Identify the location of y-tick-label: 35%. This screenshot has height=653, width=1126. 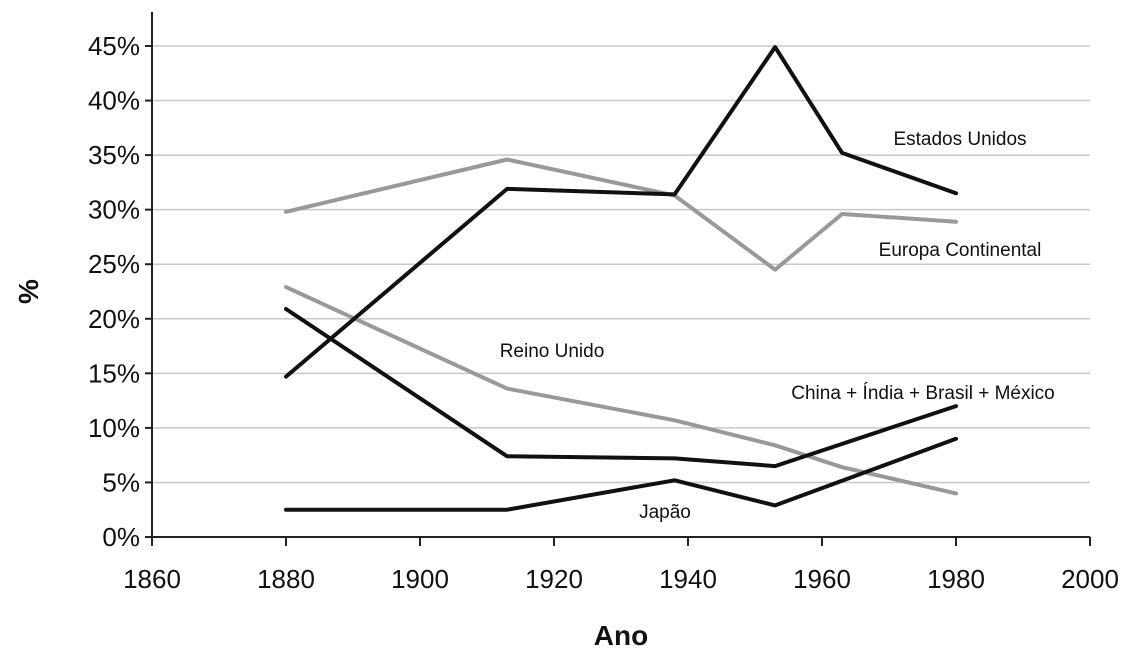
(114, 155).